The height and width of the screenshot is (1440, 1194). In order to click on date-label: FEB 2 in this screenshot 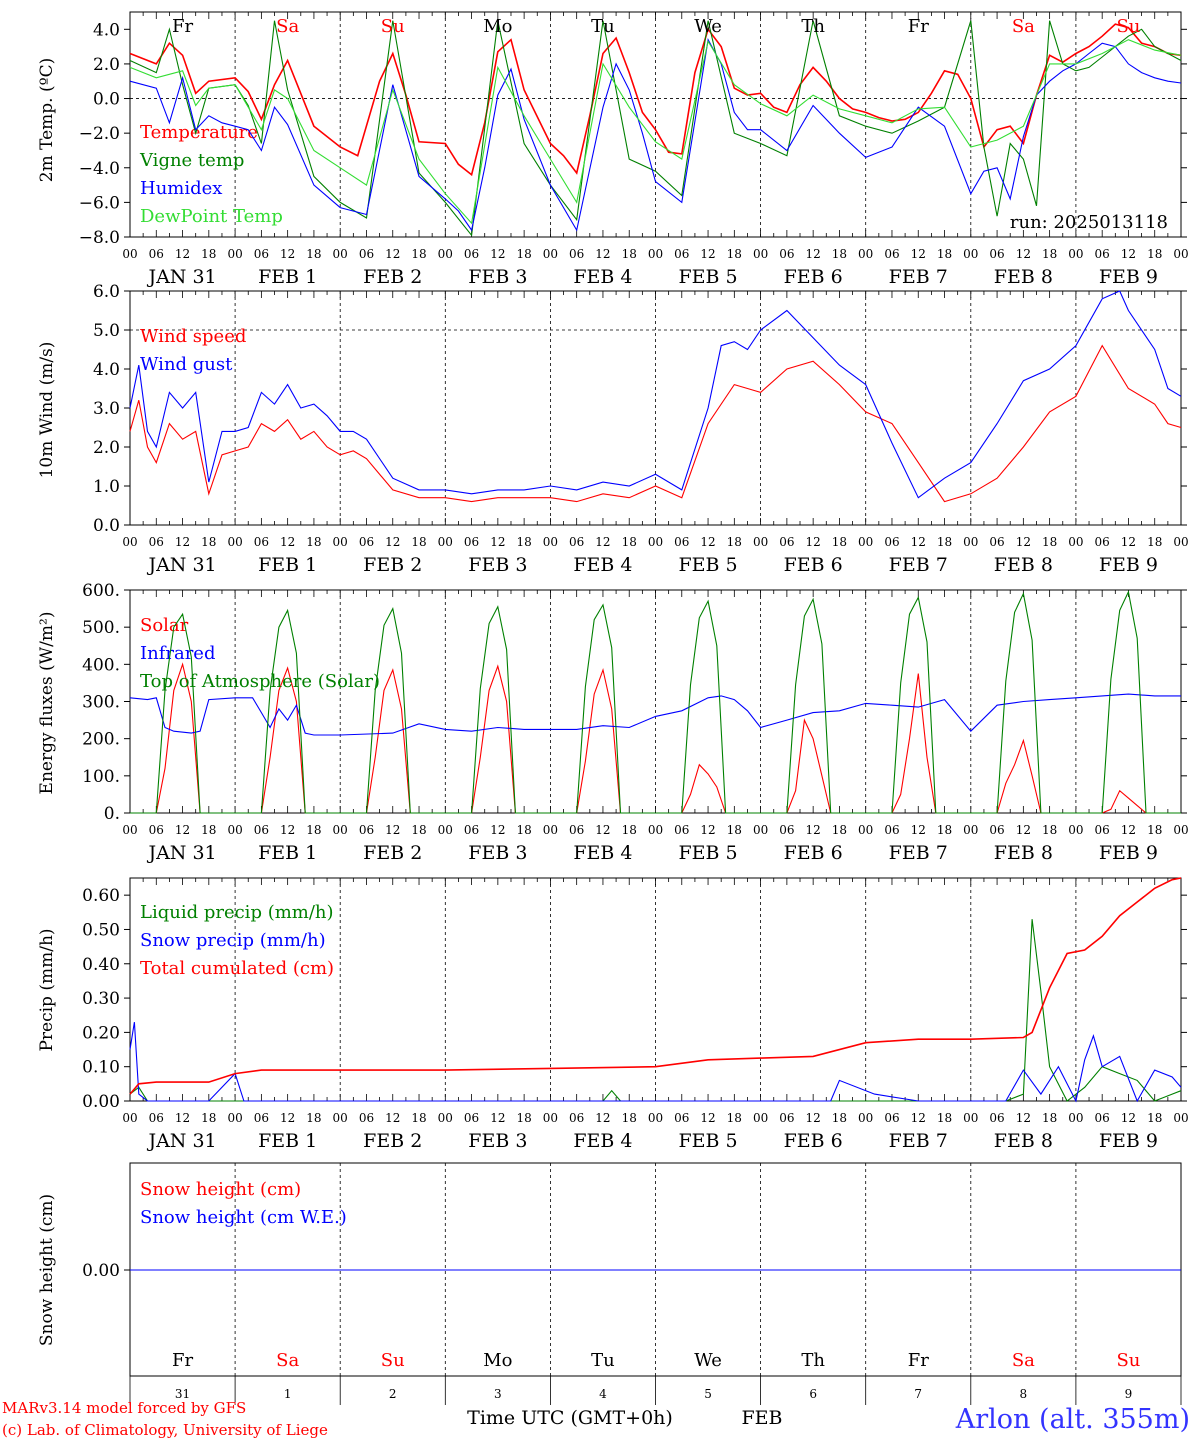, I will do `click(392, 277)`.